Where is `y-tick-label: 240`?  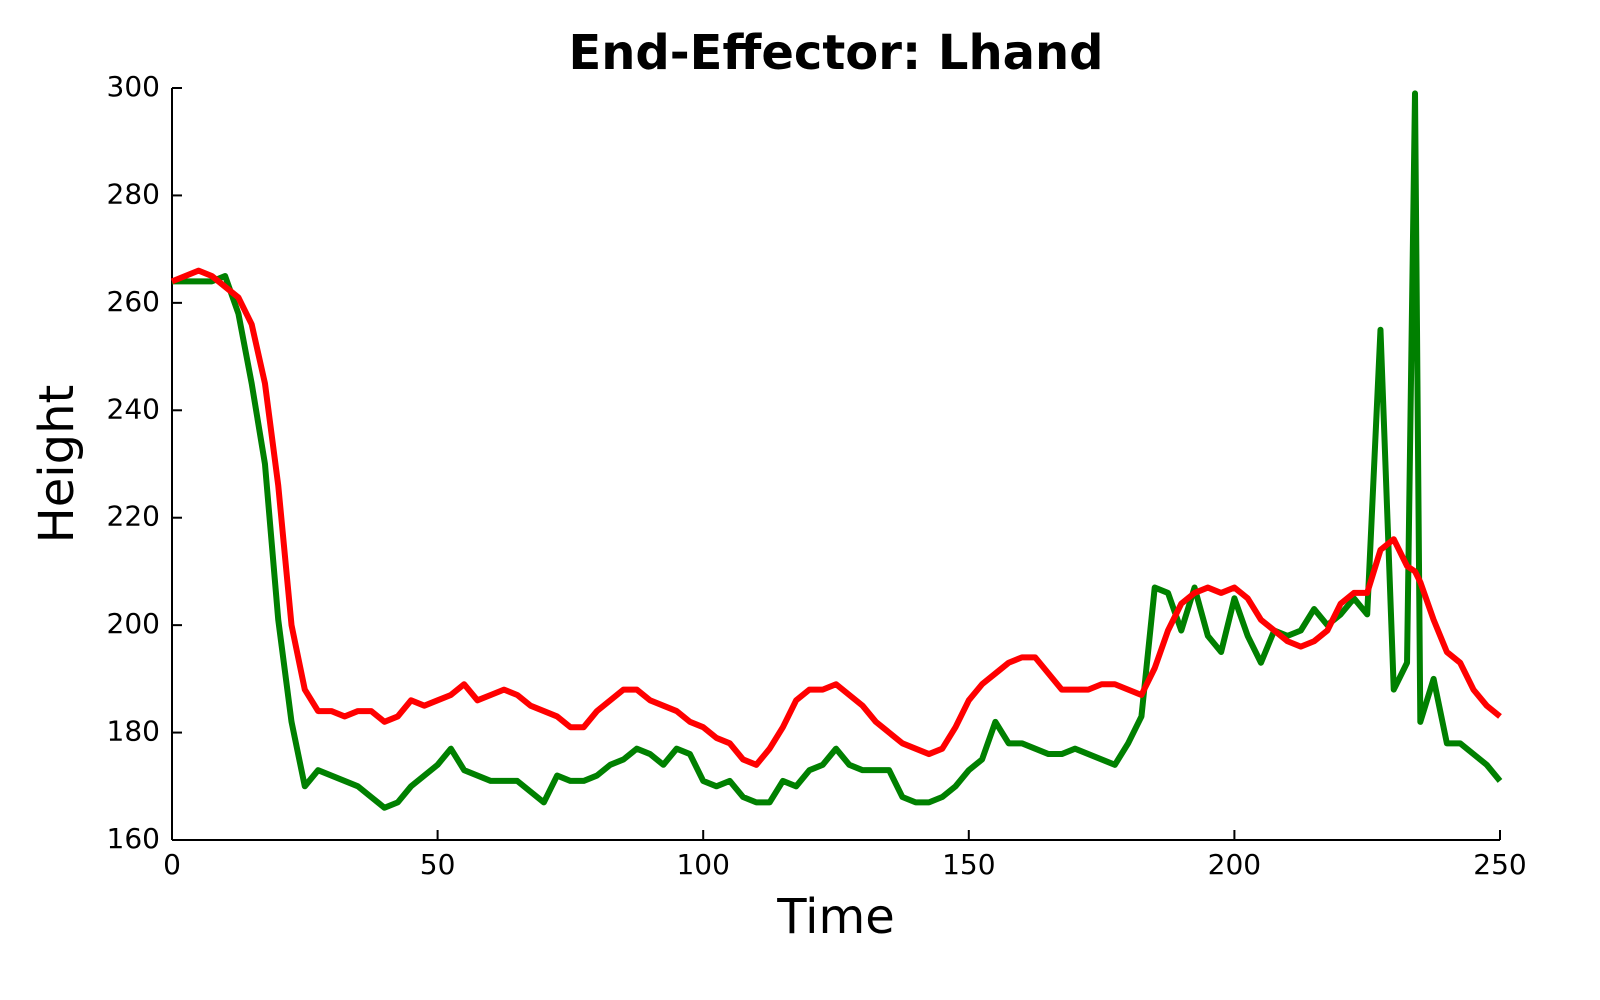 y-tick-label: 240 is located at coordinates (133, 408).